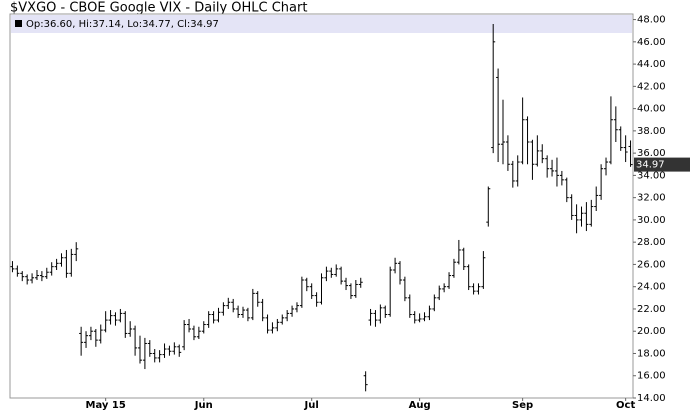  Describe the element at coordinates (522, 405) in the screenshot. I see `x-tick-label: Sep` at that location.